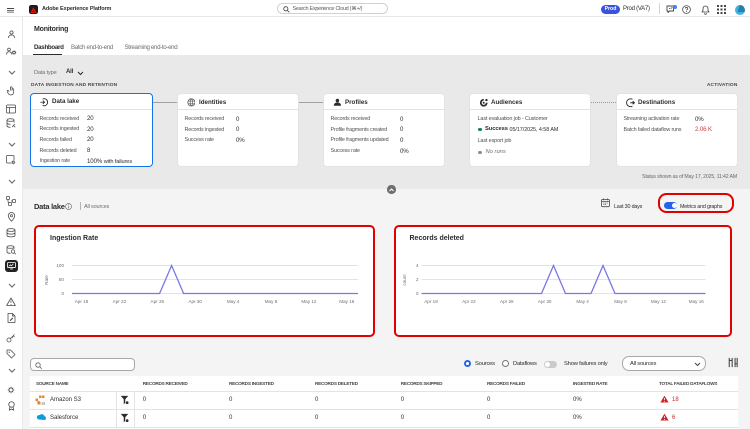 This screenshot has width=750, height=429. What do you see at coordinates (404, 280) in the screenshot?
I see `svg-text: count` at bounding box center [404, 280].